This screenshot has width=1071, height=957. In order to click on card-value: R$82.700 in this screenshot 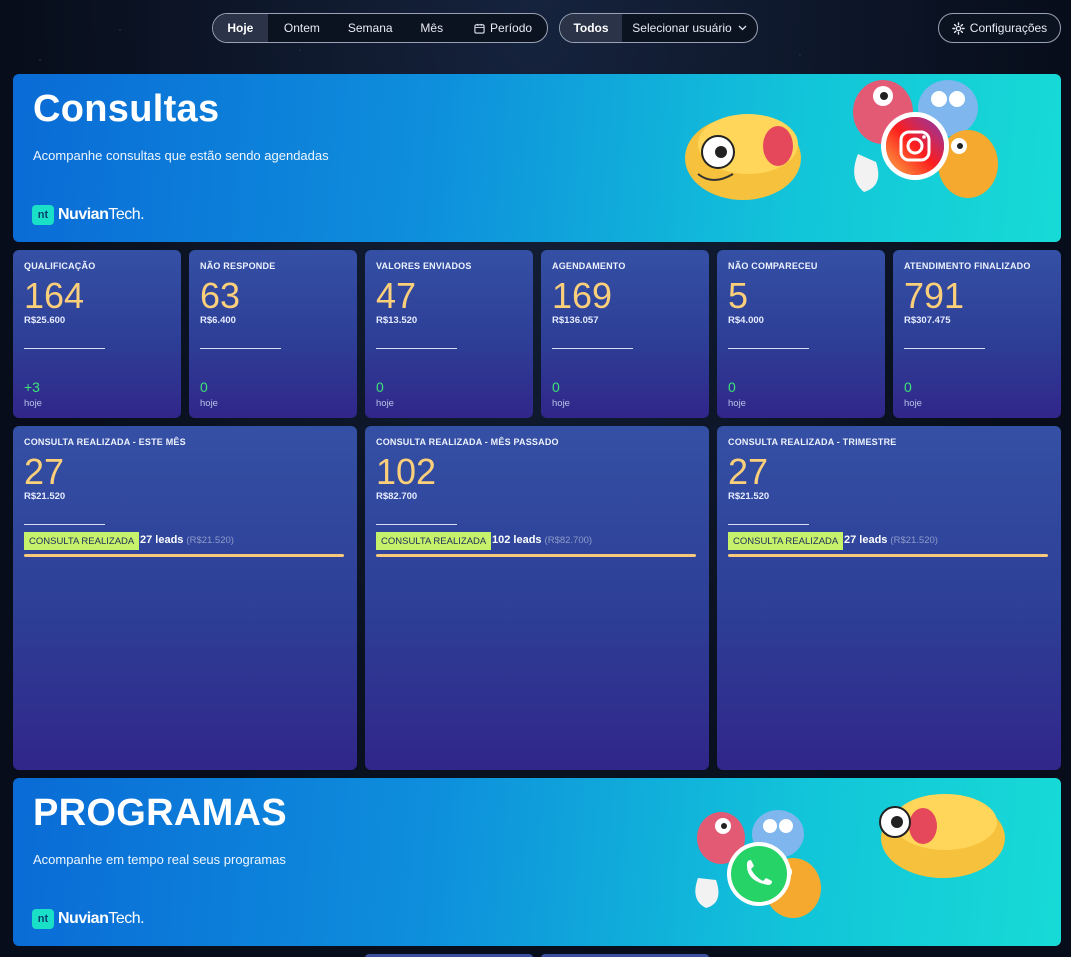, I will do `click(397, 496)`.